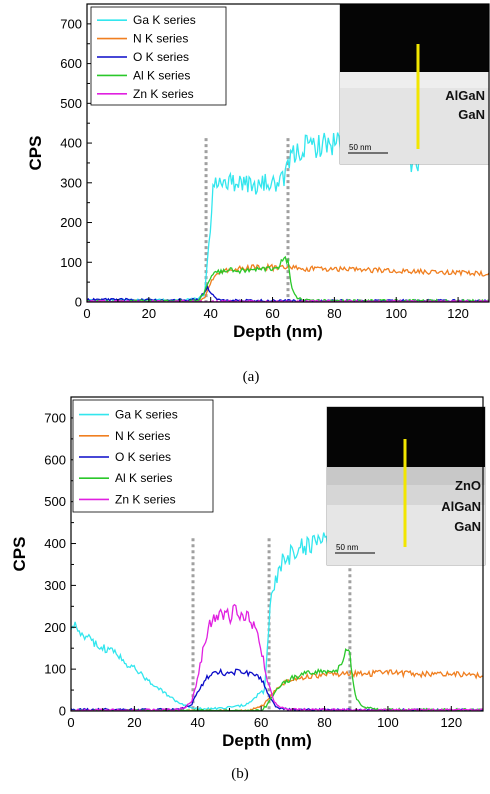 The image size is (490, 794). Describe the element at coordinates (468, 485) in the screenshot. I see `inset-layer-label: ZnO` at that location.